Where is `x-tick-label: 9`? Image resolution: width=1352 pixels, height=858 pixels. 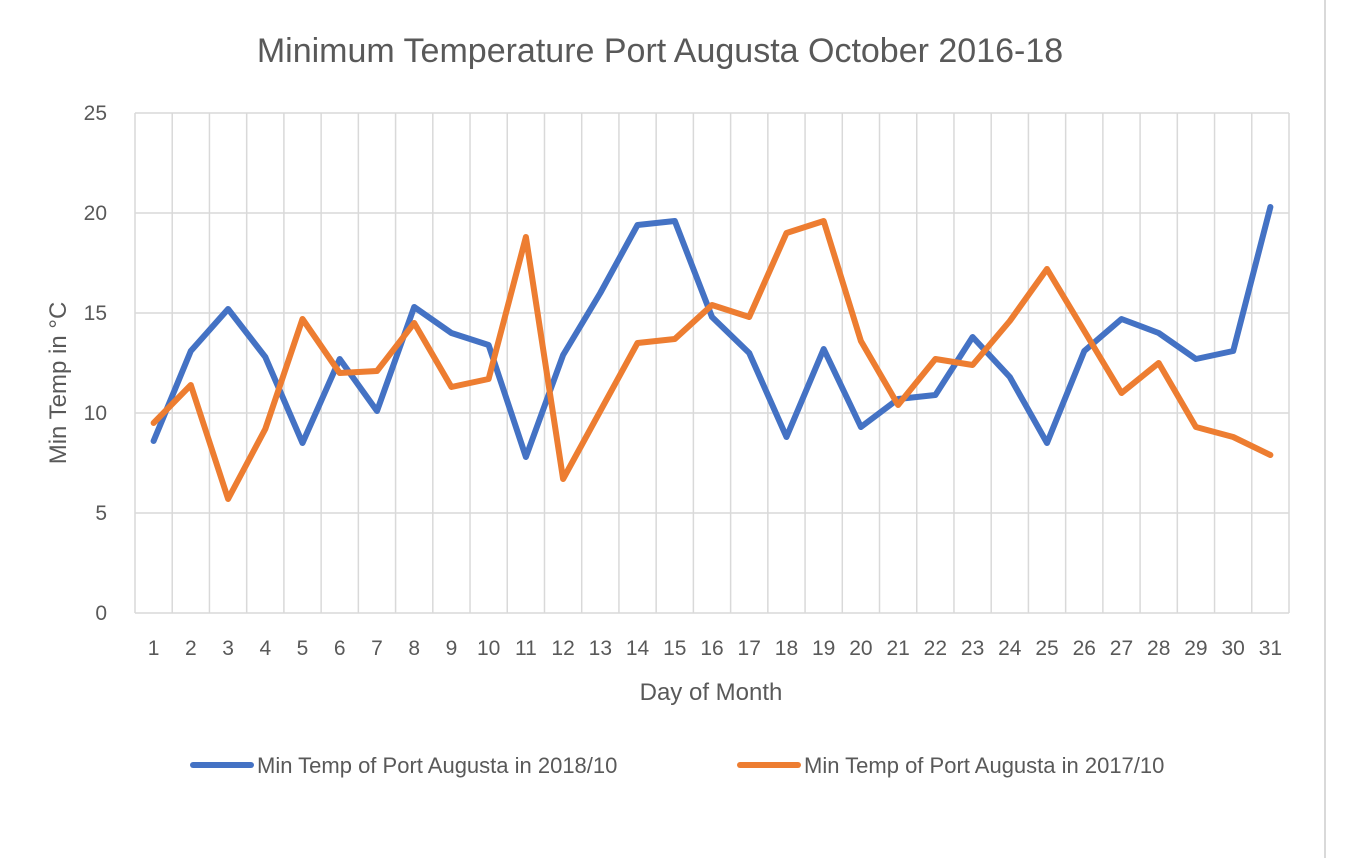
x-tick-label: 9 is located at coordinates (452, 648).